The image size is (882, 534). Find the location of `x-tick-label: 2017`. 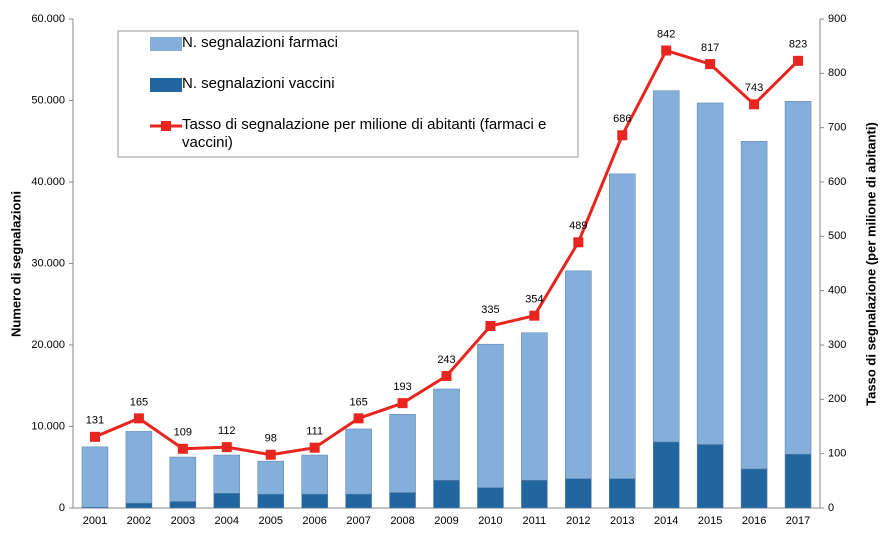

x-tick-label: 2017 is located at coordinates (798, 521).